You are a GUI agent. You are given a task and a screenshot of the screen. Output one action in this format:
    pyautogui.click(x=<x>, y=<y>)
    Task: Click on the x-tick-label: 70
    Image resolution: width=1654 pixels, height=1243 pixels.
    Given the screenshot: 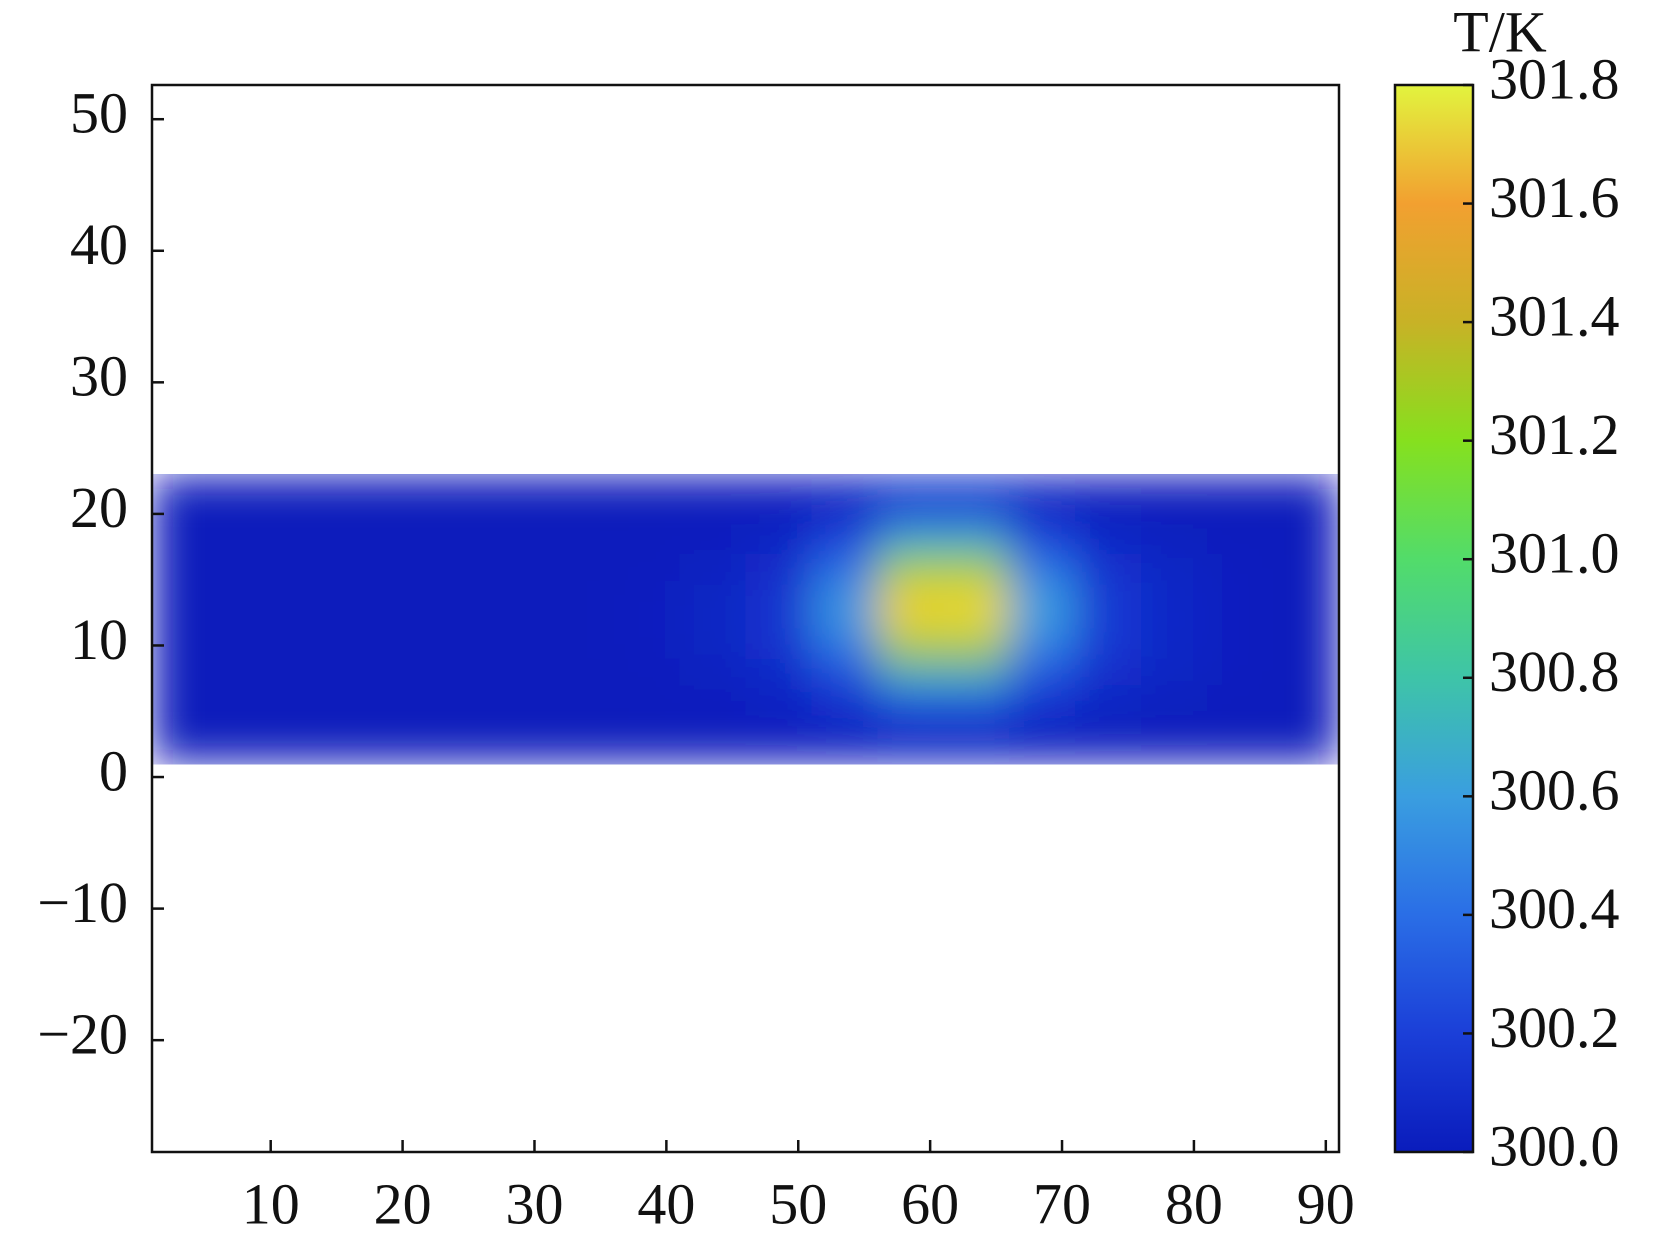 What is the action you would take?
    pyautogui.click(x=1062, y=1203)
    